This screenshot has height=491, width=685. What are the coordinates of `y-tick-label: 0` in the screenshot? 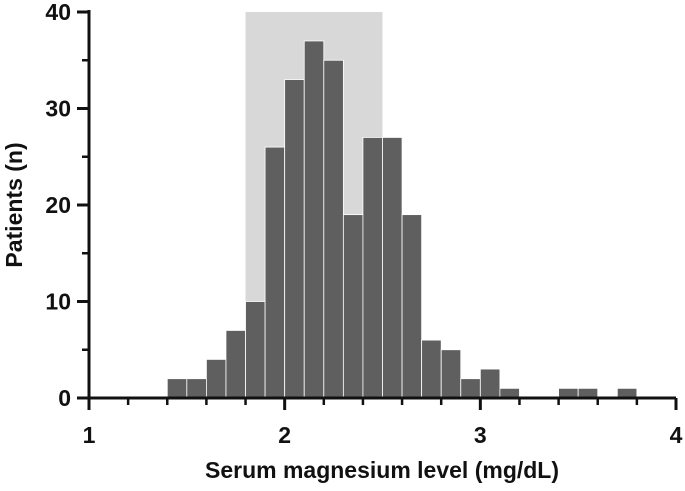 It's located at (64, 398).